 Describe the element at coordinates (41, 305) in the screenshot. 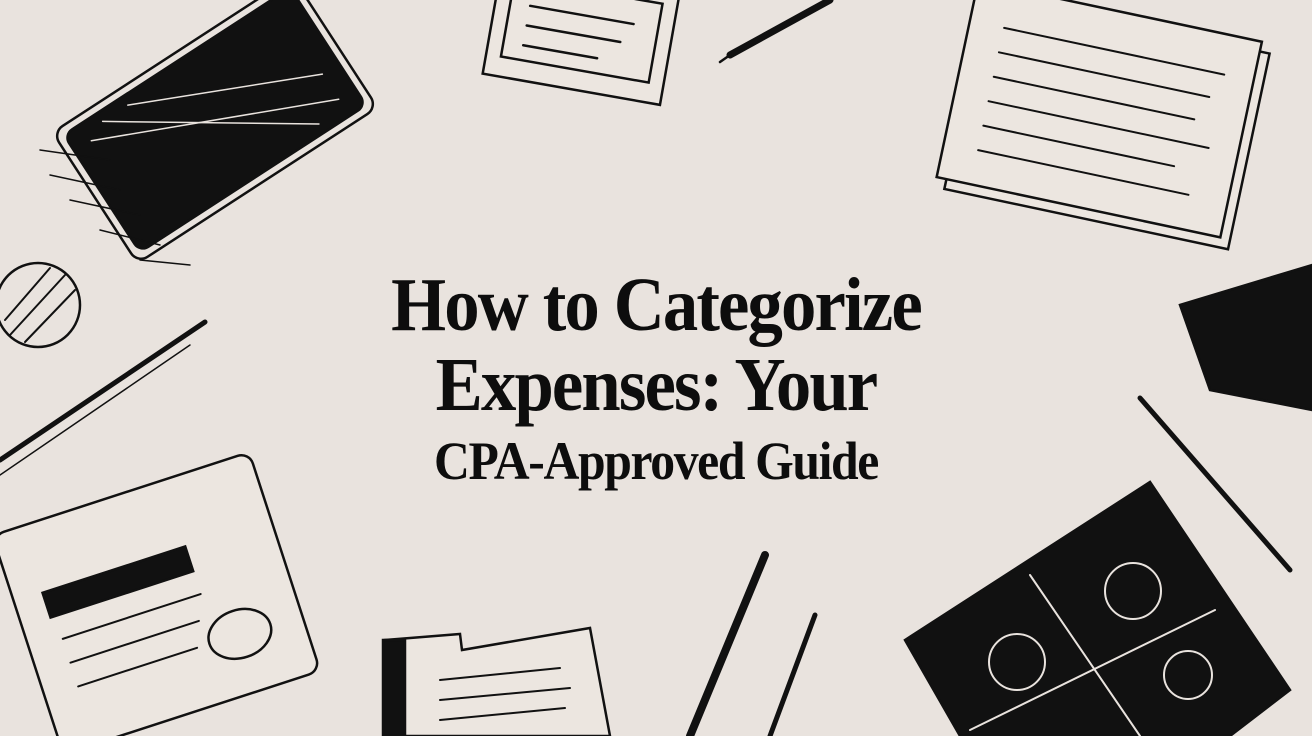

I see `ball-icon` at that location.